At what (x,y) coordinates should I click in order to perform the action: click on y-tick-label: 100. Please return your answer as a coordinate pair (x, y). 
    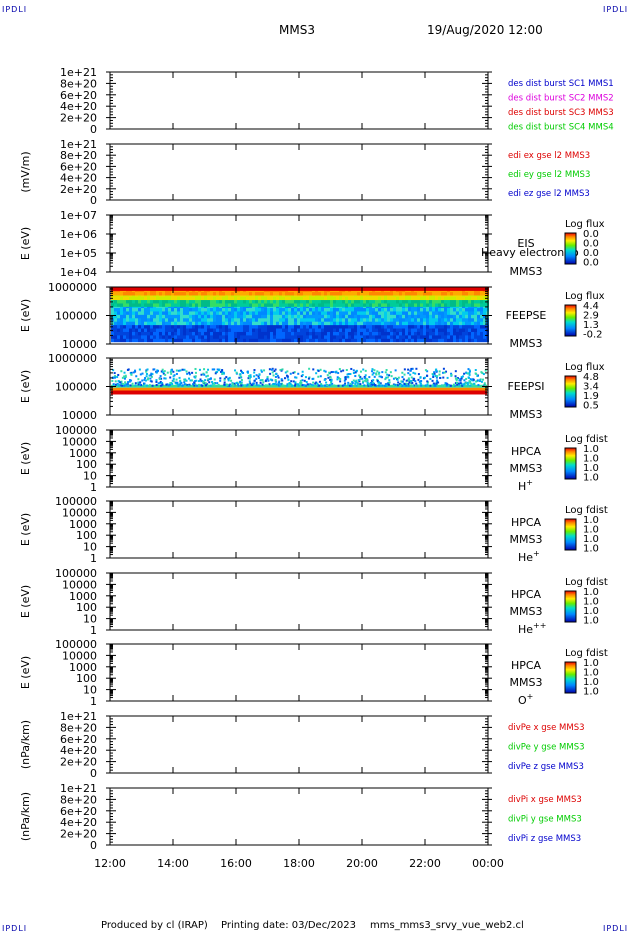
    Looking at the image, I should click on (86, 535).